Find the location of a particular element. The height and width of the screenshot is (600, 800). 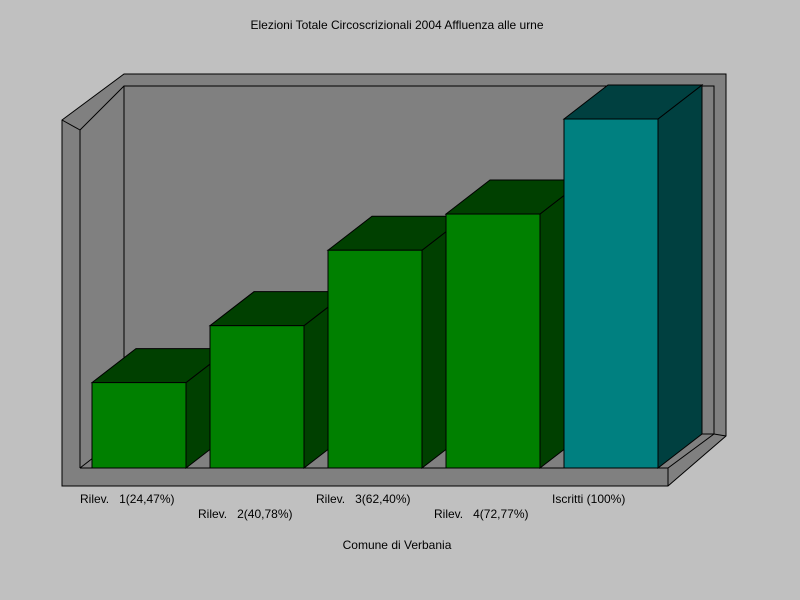

x-tick-label: Rilev. 1(24,47%) is located at coordinates (127, 499).